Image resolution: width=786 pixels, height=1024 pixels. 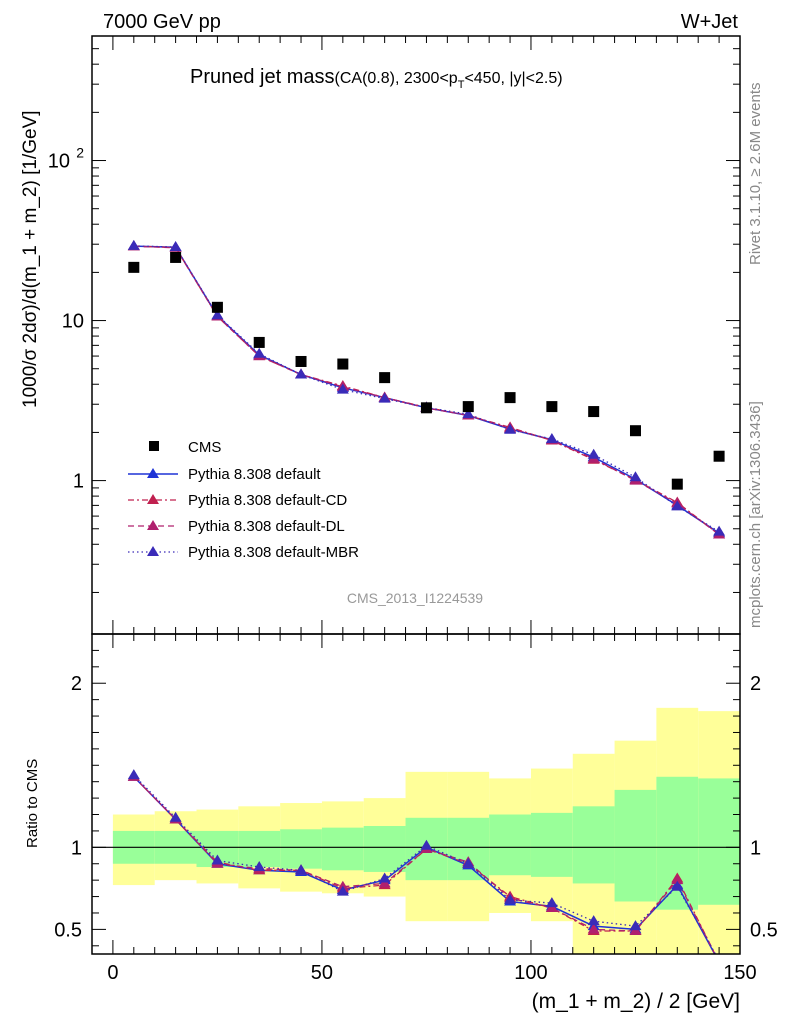 I want to click on ratio-y-tick-label-right: 0.5, so click(x=764, y=930).